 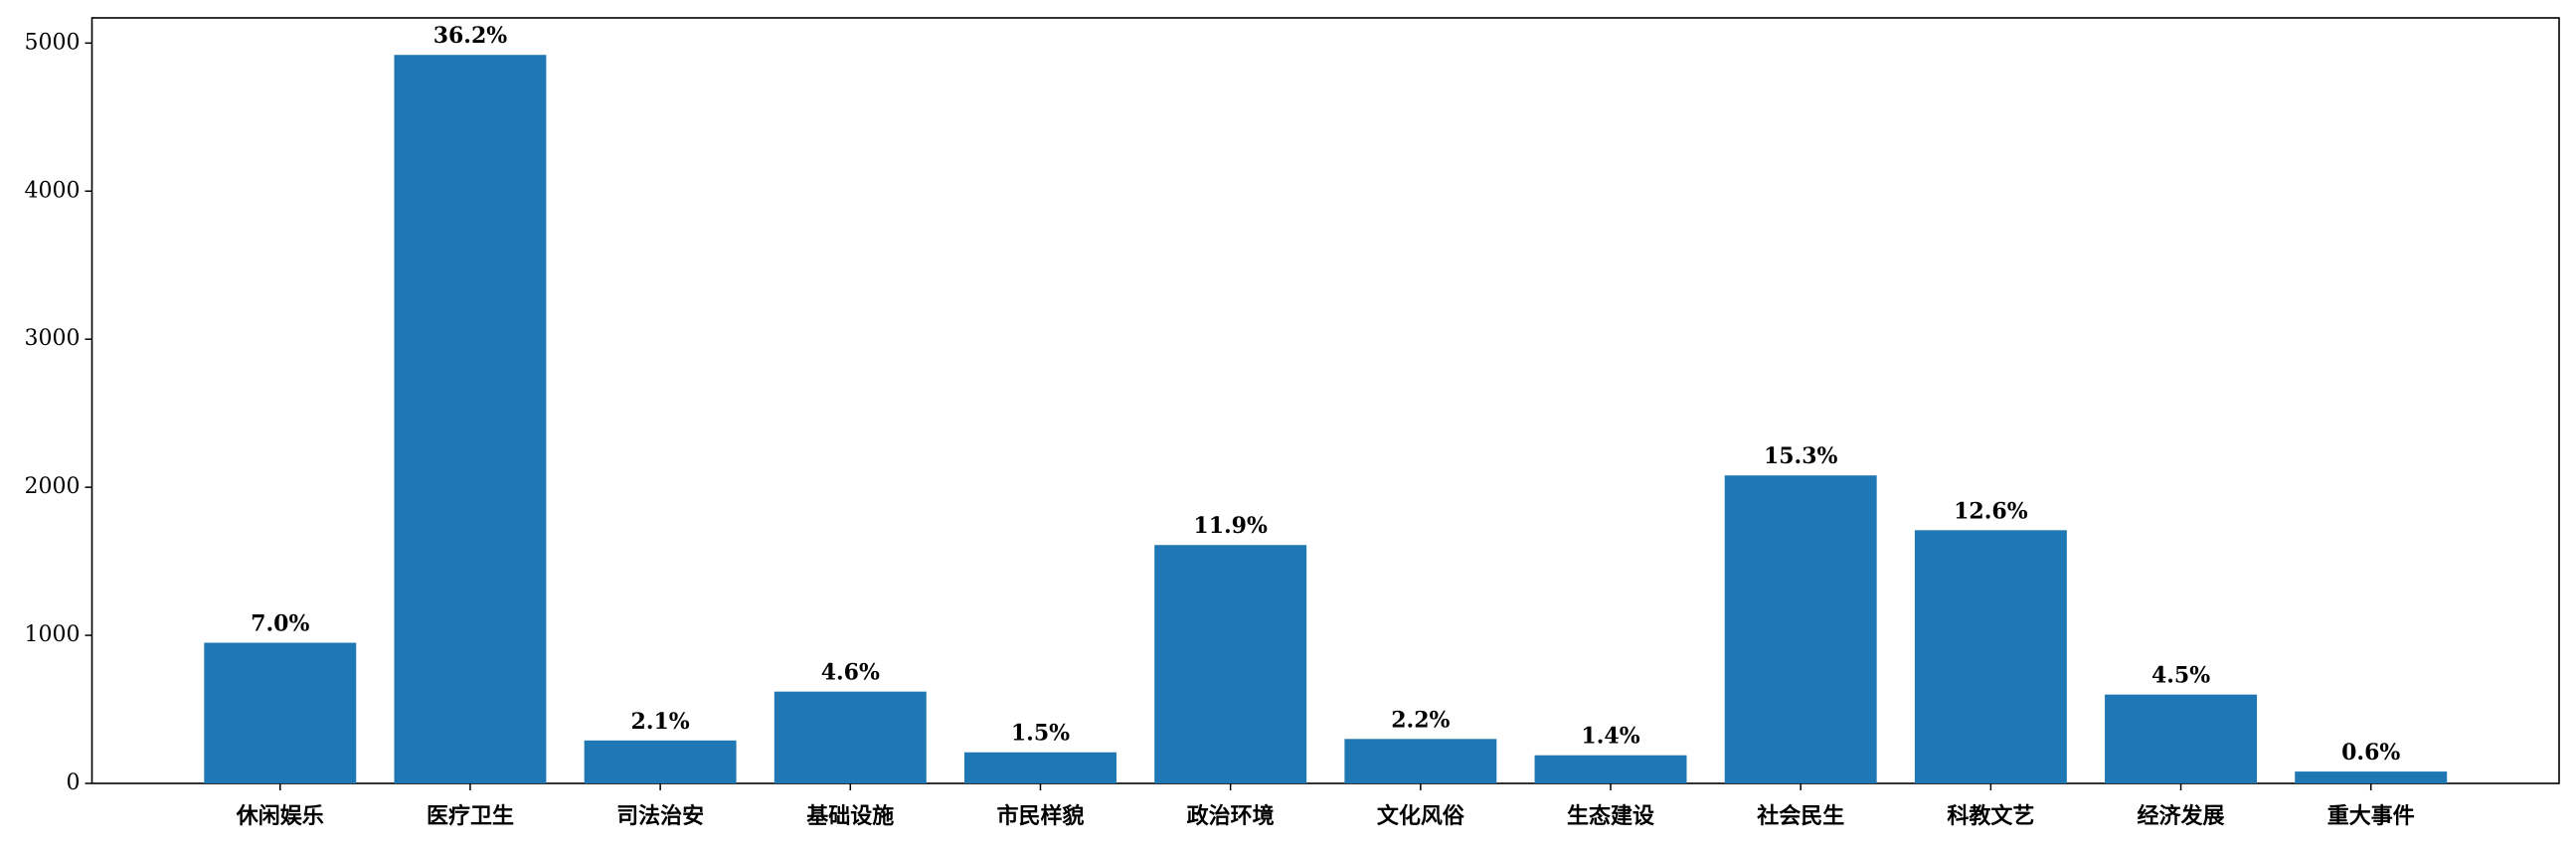 I want to click on x-tick-label: 科教文艺, so click(x=1990, y=816).